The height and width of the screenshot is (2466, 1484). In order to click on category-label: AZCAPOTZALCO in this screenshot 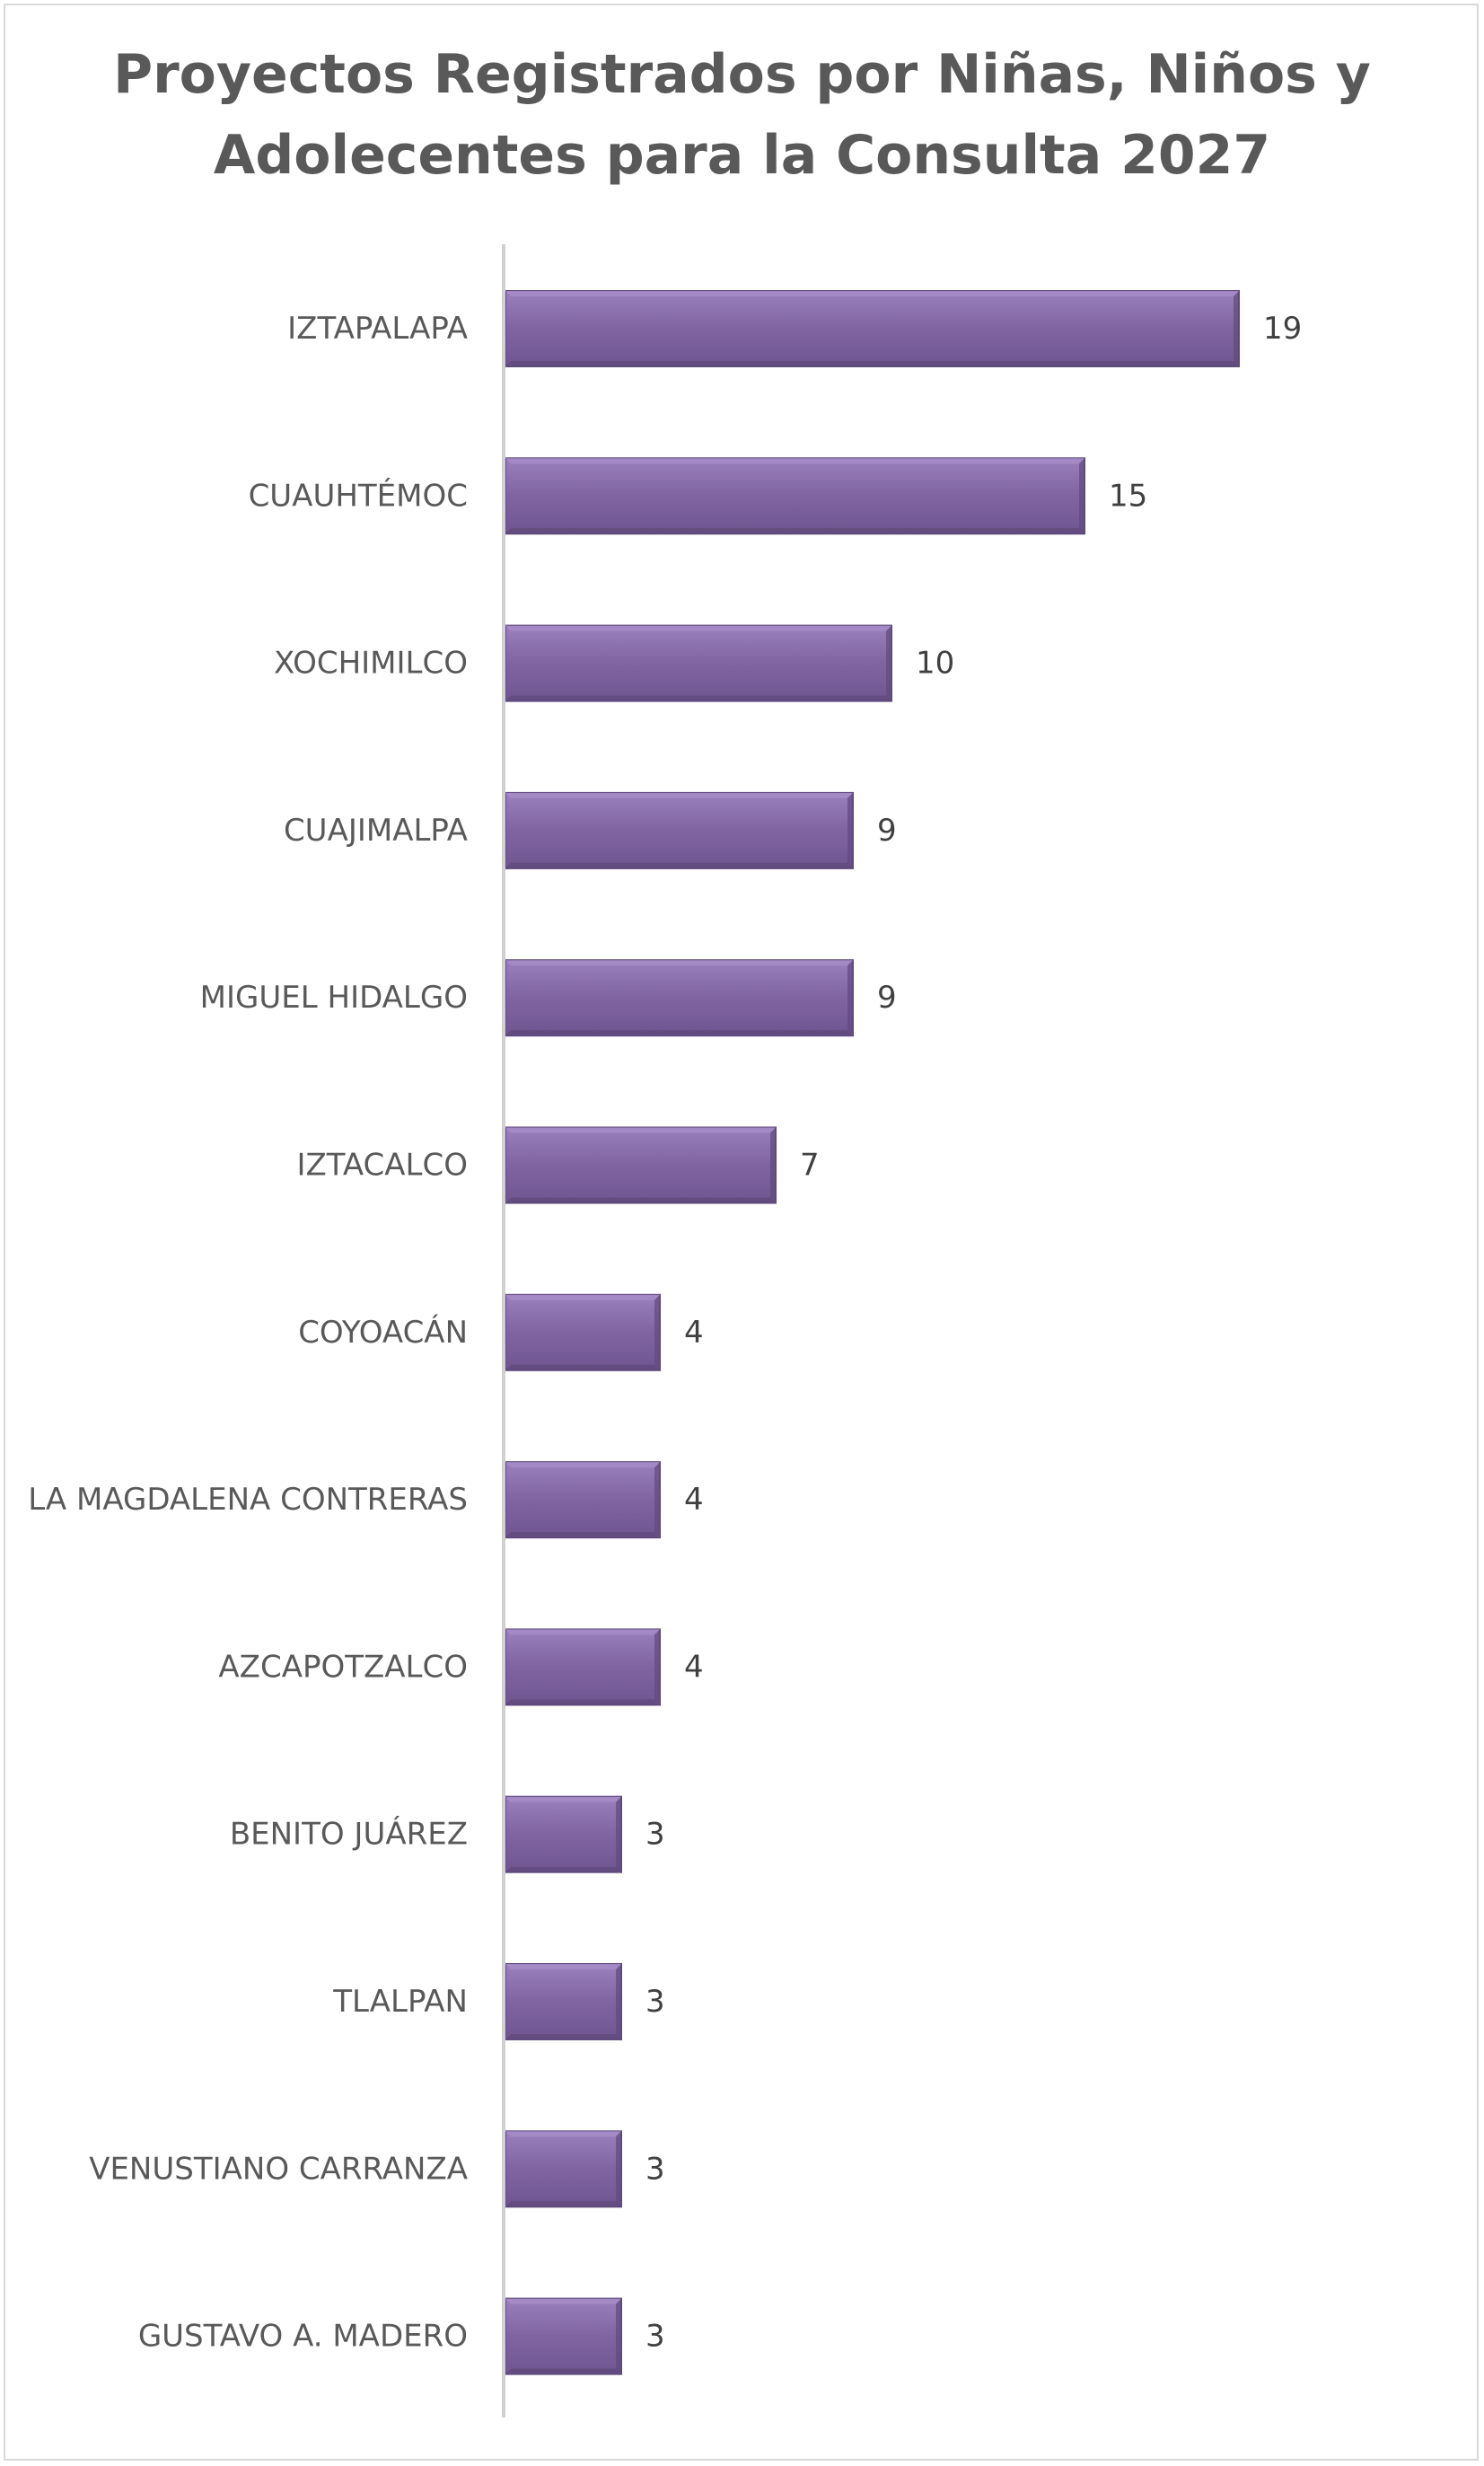, I will do `click(343, 1667)`.